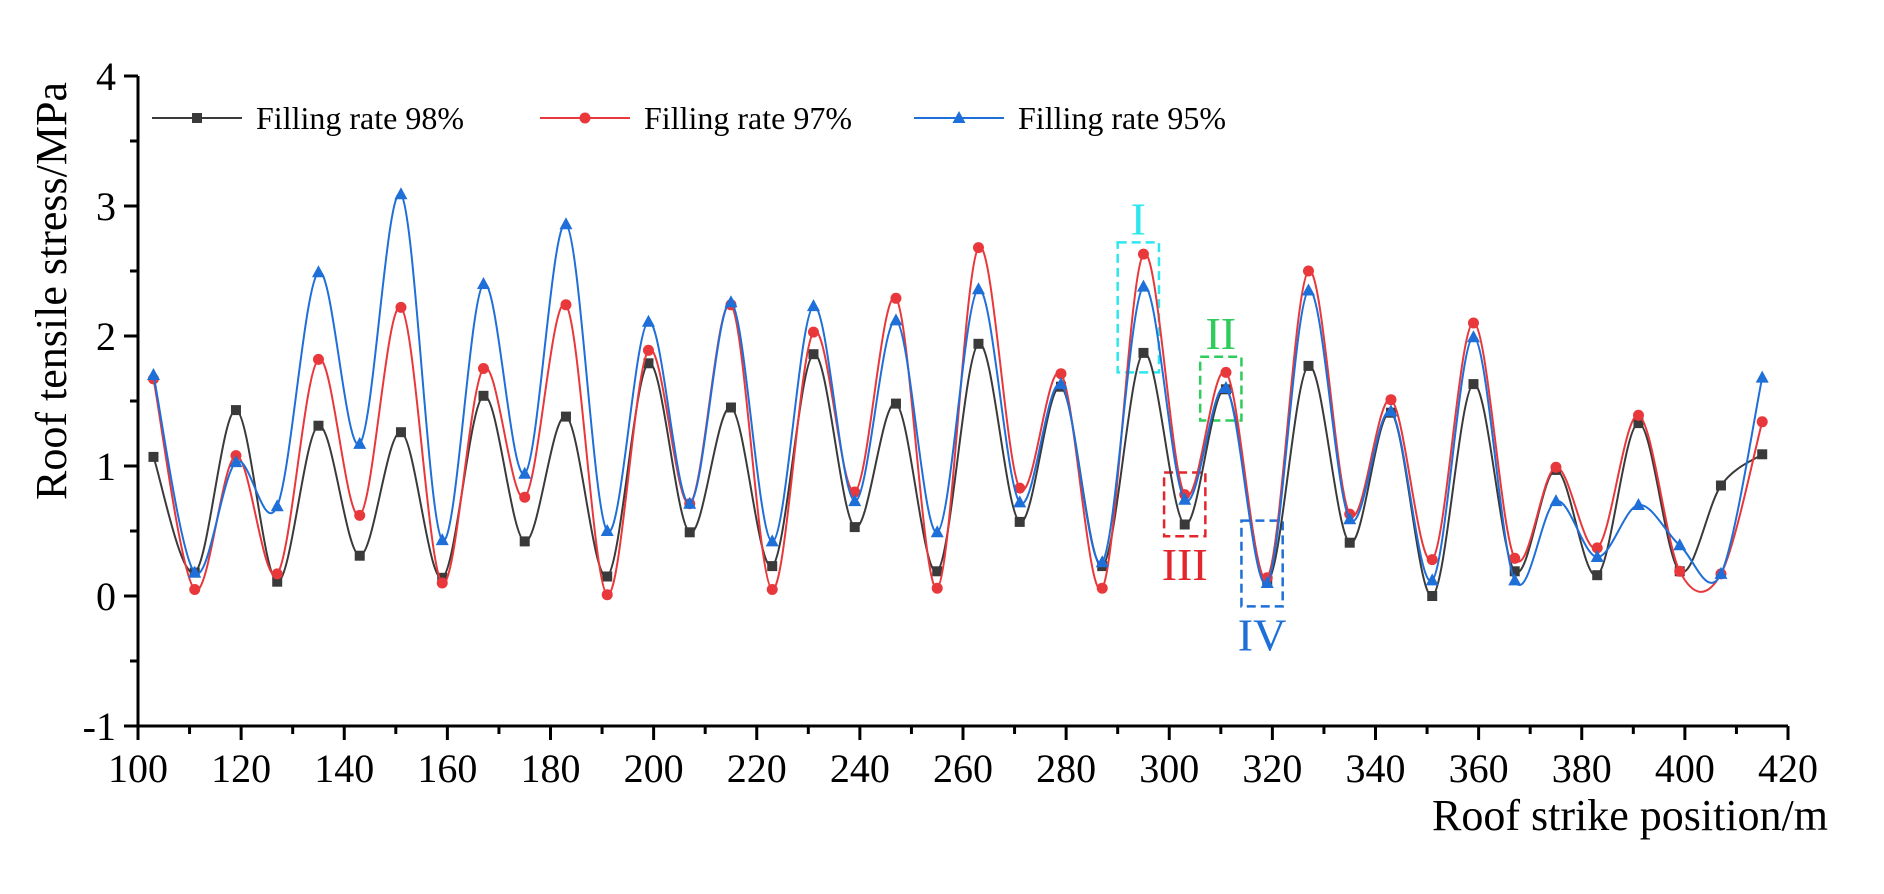 The width and height of the screenshot is (1884, 894). I want to click on x-tick-label-340: 340, so click(1376, 768).